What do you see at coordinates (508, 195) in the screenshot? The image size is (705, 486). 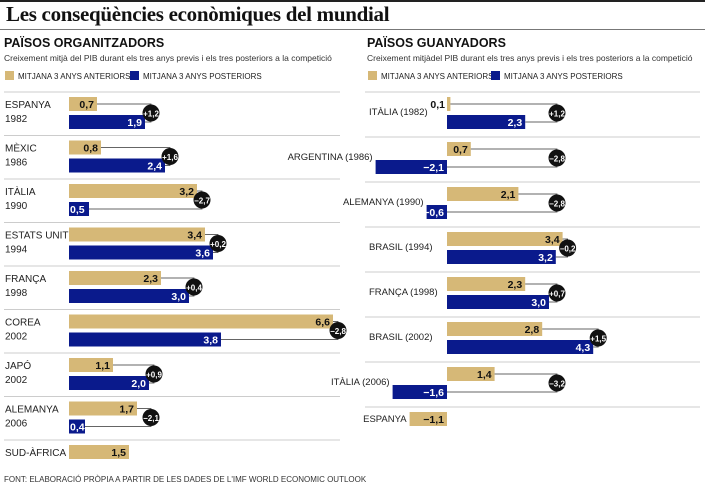 I see `value-label-before: 2,1` at bounding box center [508, 195].